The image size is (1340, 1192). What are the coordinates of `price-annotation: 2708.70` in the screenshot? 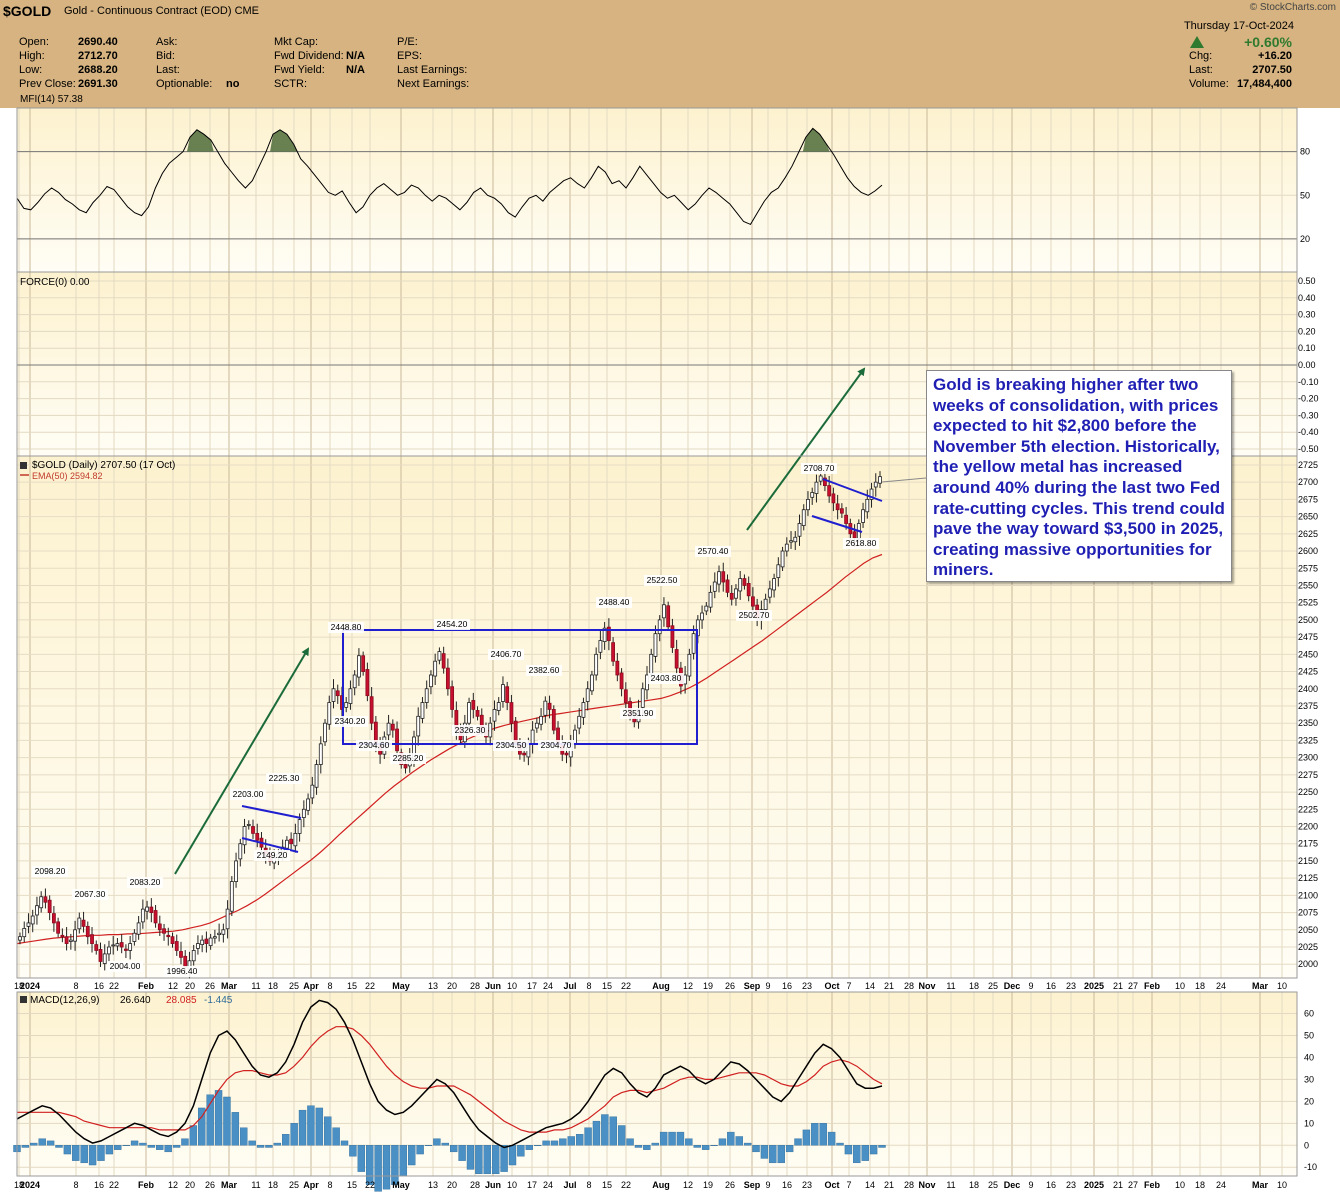 It's located at (819, 468).